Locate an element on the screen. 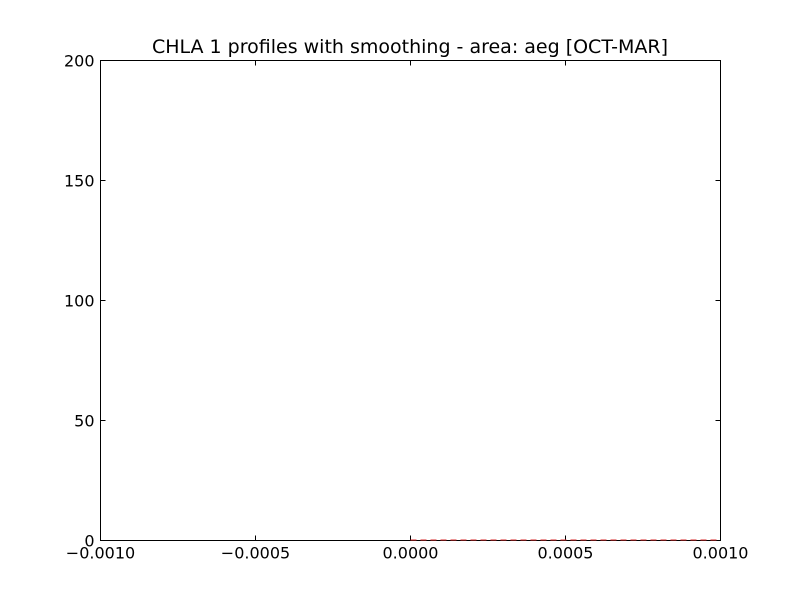 The height and width of the screenshot is (600, 800). y-tick-label: 150 is located at coordinates (79, 181).